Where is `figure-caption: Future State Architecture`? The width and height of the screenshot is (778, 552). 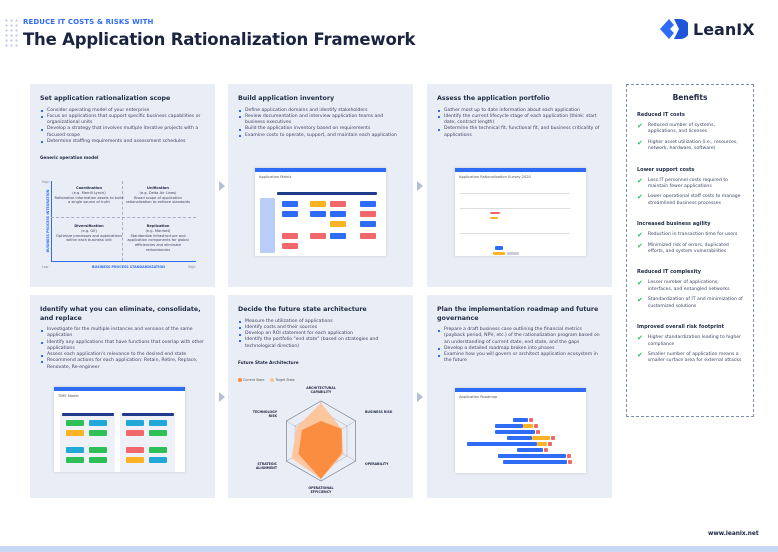
figure-caption: Future State Architecture is located at coordinates (268, 362).